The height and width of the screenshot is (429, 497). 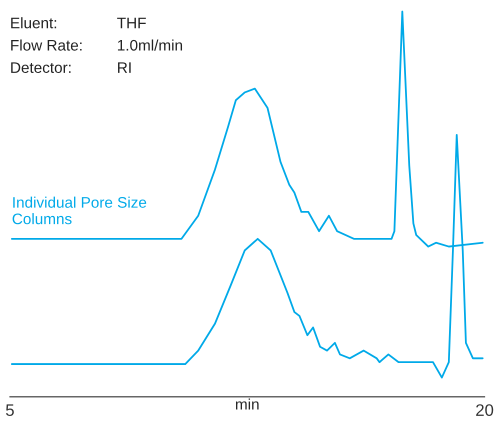 What do you see at coordinates (46, 45) in the screenshot?
I see `annotation: Flow Rate:` at bounding box center [46, 45].